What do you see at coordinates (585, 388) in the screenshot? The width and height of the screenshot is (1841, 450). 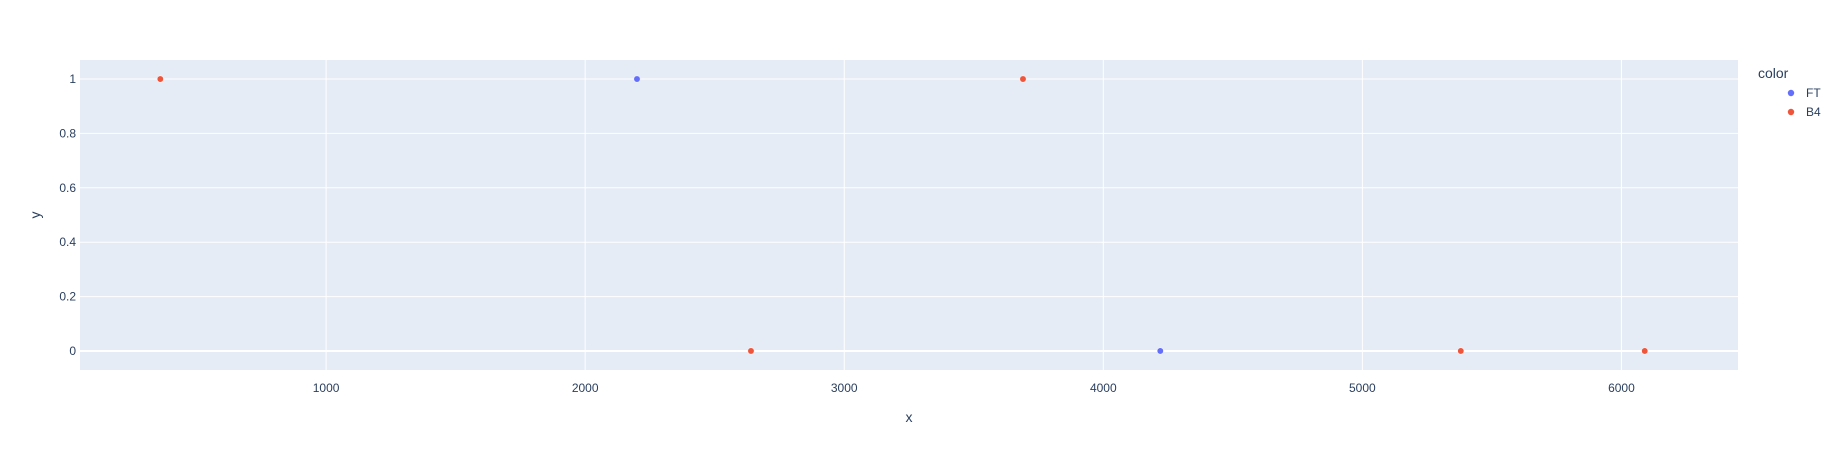 I see `x-tick-label: 2000` at bounding box center [585, 388].